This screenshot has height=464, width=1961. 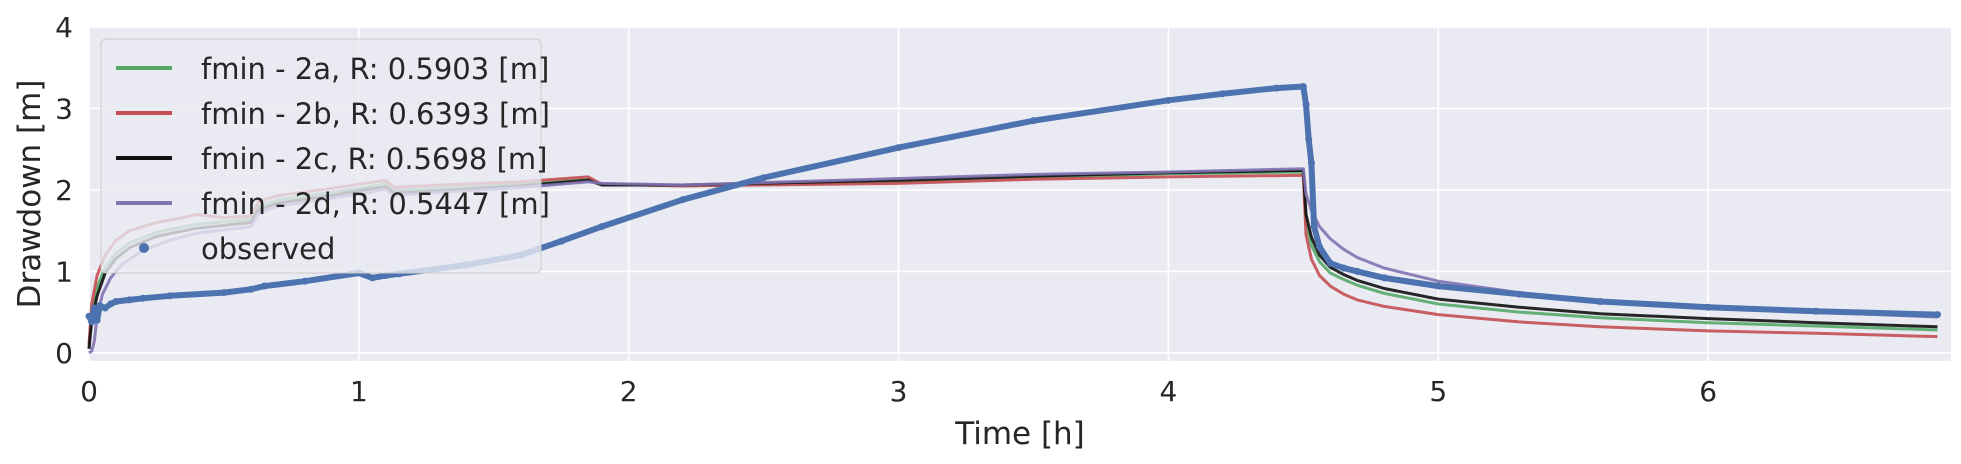 What do you see at coordinates (1438, 391) in the screenshot?
I see `x-tick-label: 5` at bounding box center [1438, 391].